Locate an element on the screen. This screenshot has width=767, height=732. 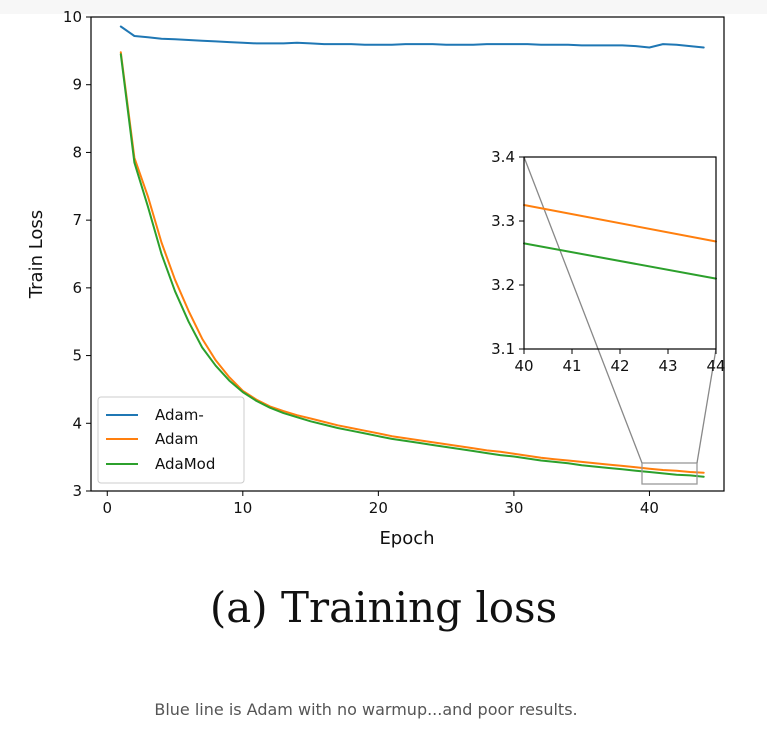
inset-x-tick-label: 44 is located at coordinates (715, 366).